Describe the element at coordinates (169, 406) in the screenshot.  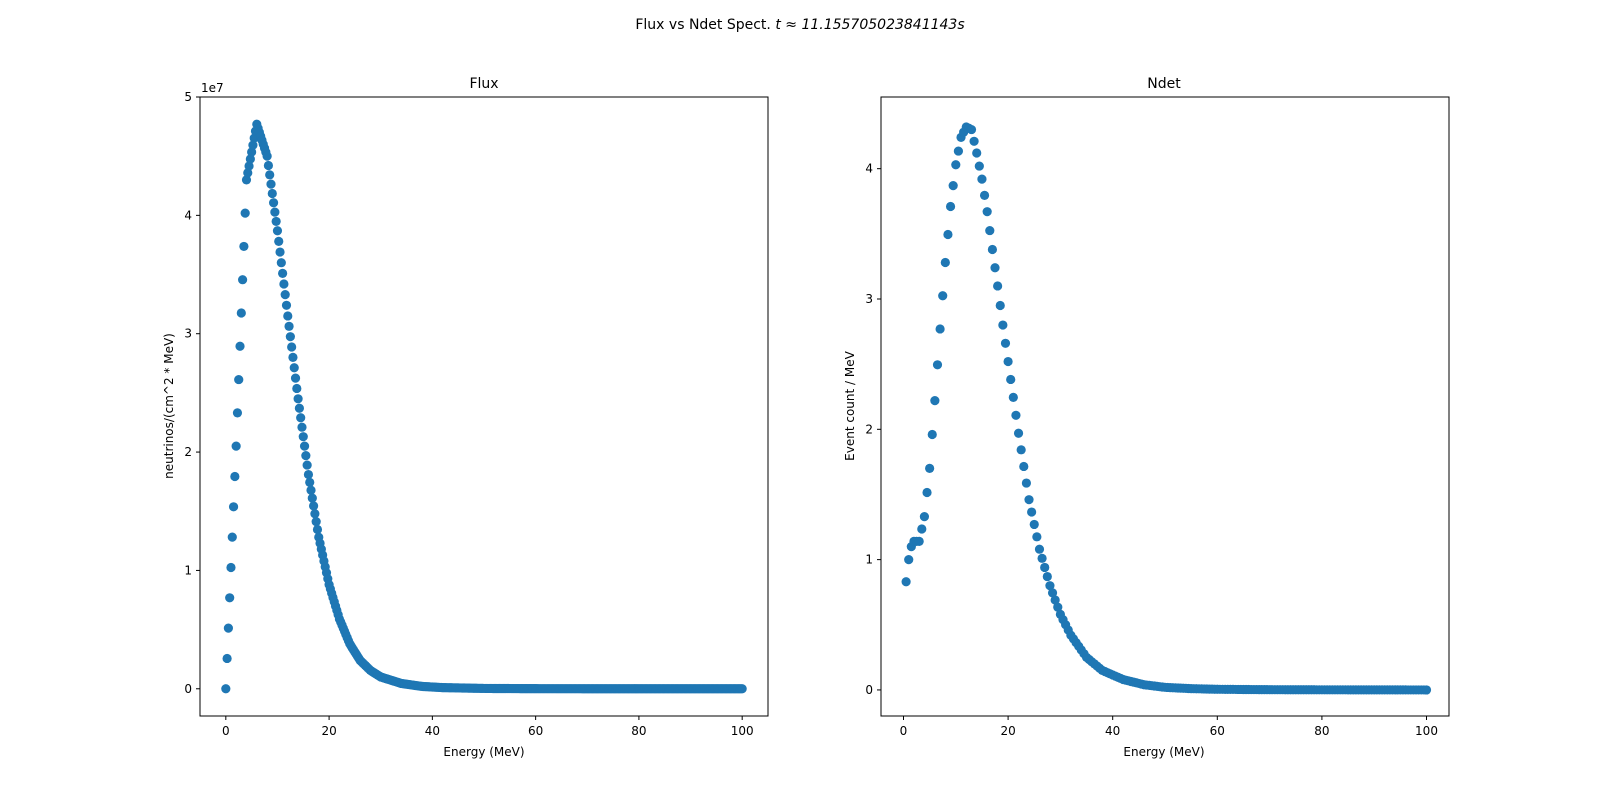
I see `flux-y-axis-label: neutrinos/(cm^2 * MeV)` at that location.